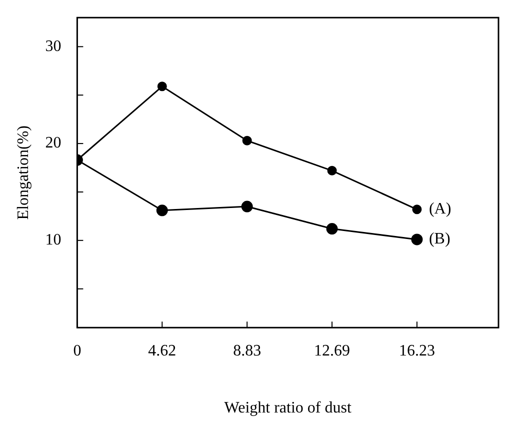  Describe the element at coordinates (440, 209) in the screenshot. I see `series-label: (A)` at that location.